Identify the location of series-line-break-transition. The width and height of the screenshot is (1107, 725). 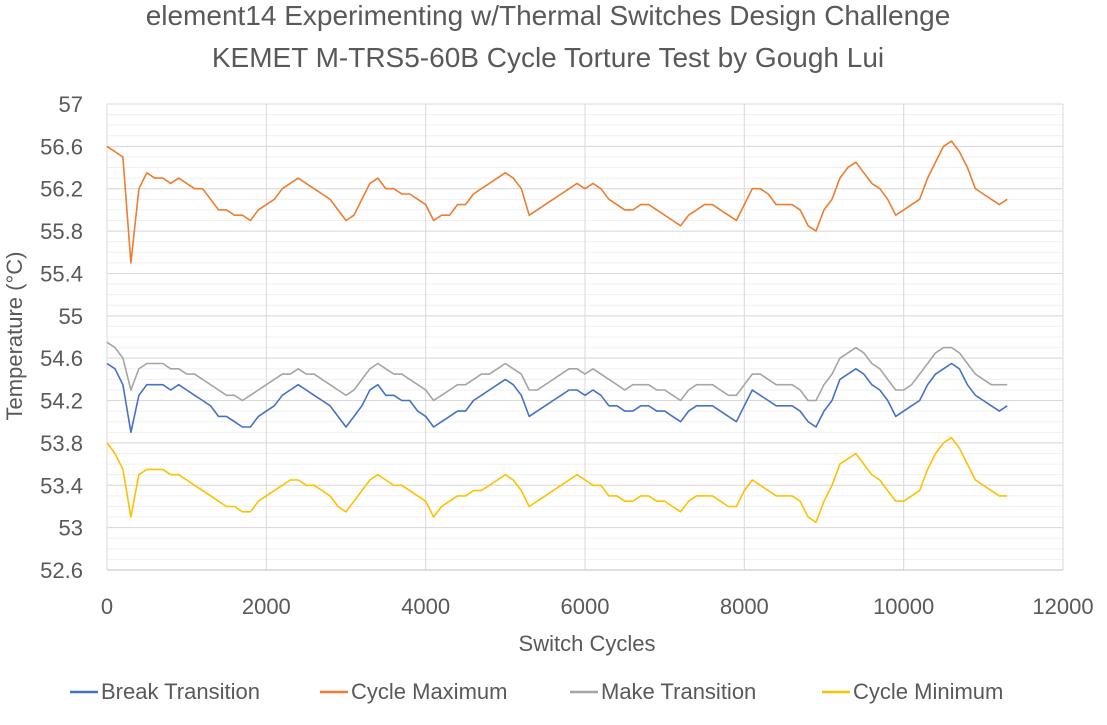
(557, 398).